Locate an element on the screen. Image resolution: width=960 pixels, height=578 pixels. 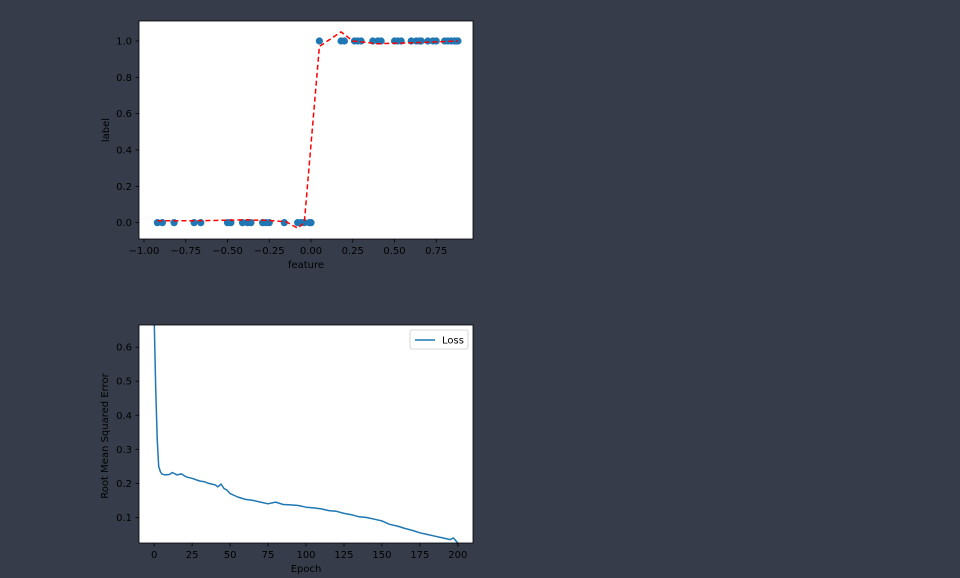
x-tick-label: 125 is located at coordinates (343, 555).